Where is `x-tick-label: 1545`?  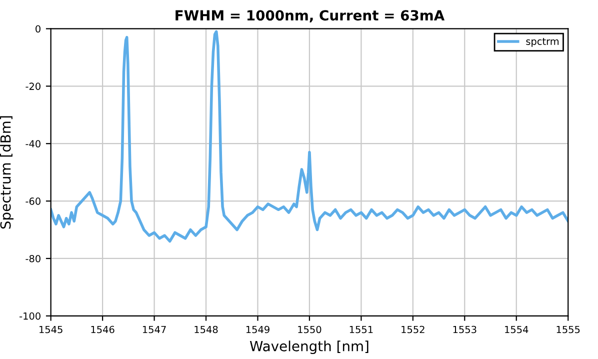 x-tick-label: 1545 is located at coordinates (51, 330).